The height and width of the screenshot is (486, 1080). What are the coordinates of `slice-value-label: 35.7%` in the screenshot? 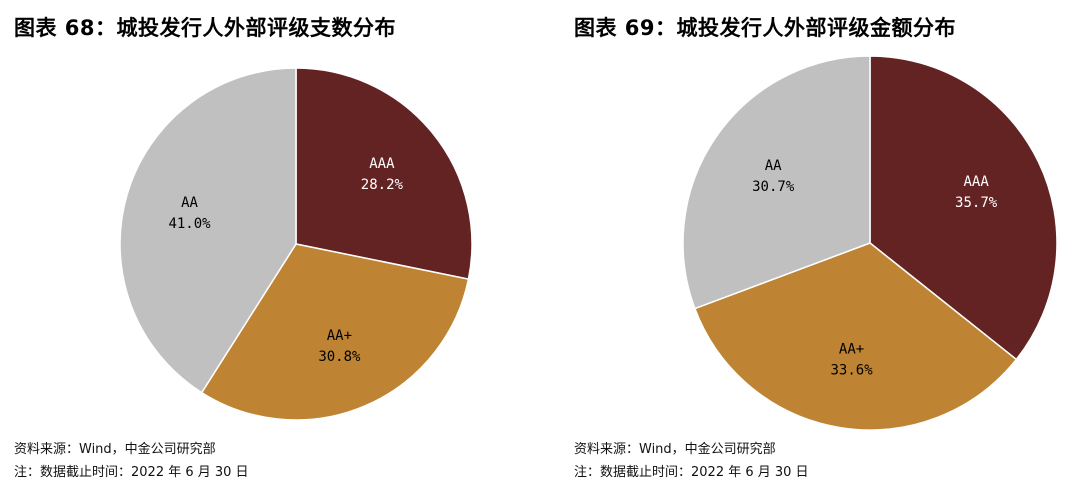 It's located at (976, 203).